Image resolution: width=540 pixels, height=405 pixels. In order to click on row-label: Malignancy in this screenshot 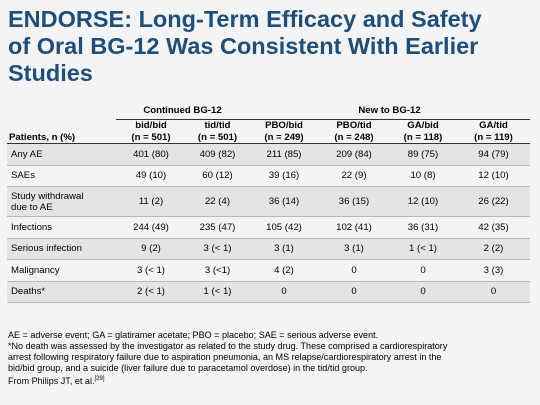, I will do `click(61, 270)`.